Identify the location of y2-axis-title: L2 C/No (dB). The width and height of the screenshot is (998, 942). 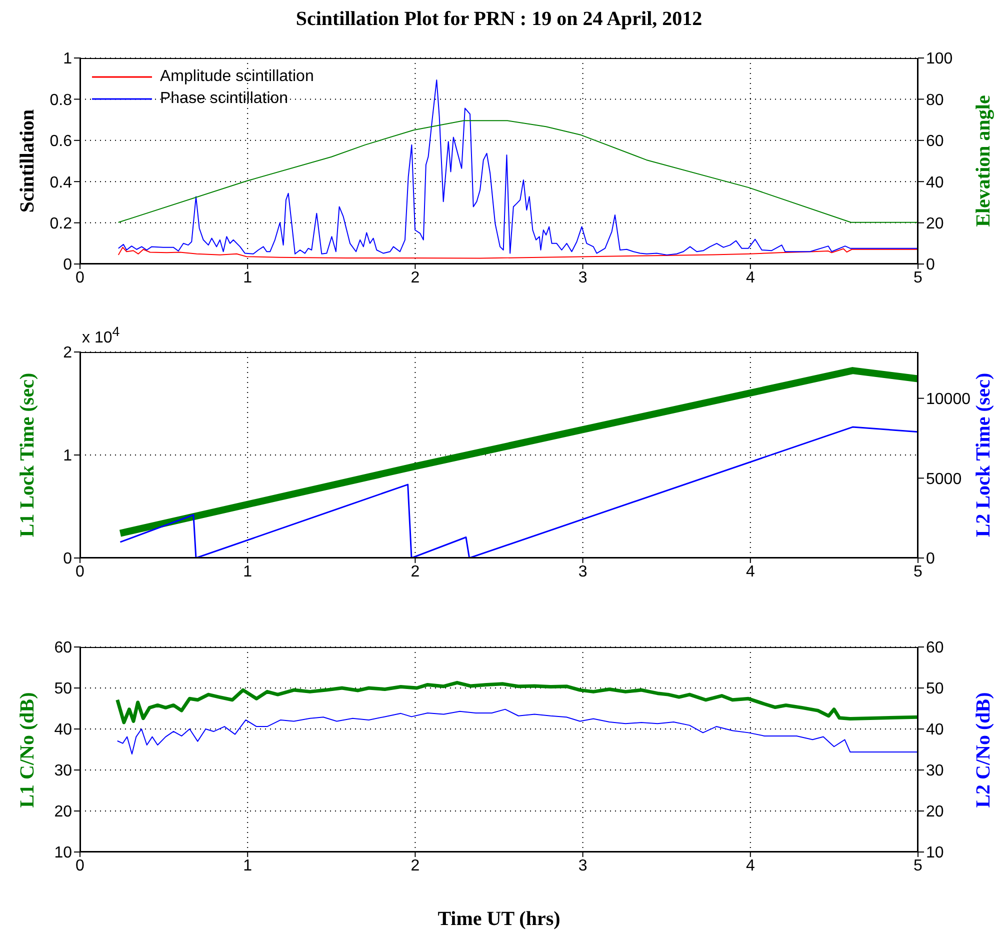
(984, 750).